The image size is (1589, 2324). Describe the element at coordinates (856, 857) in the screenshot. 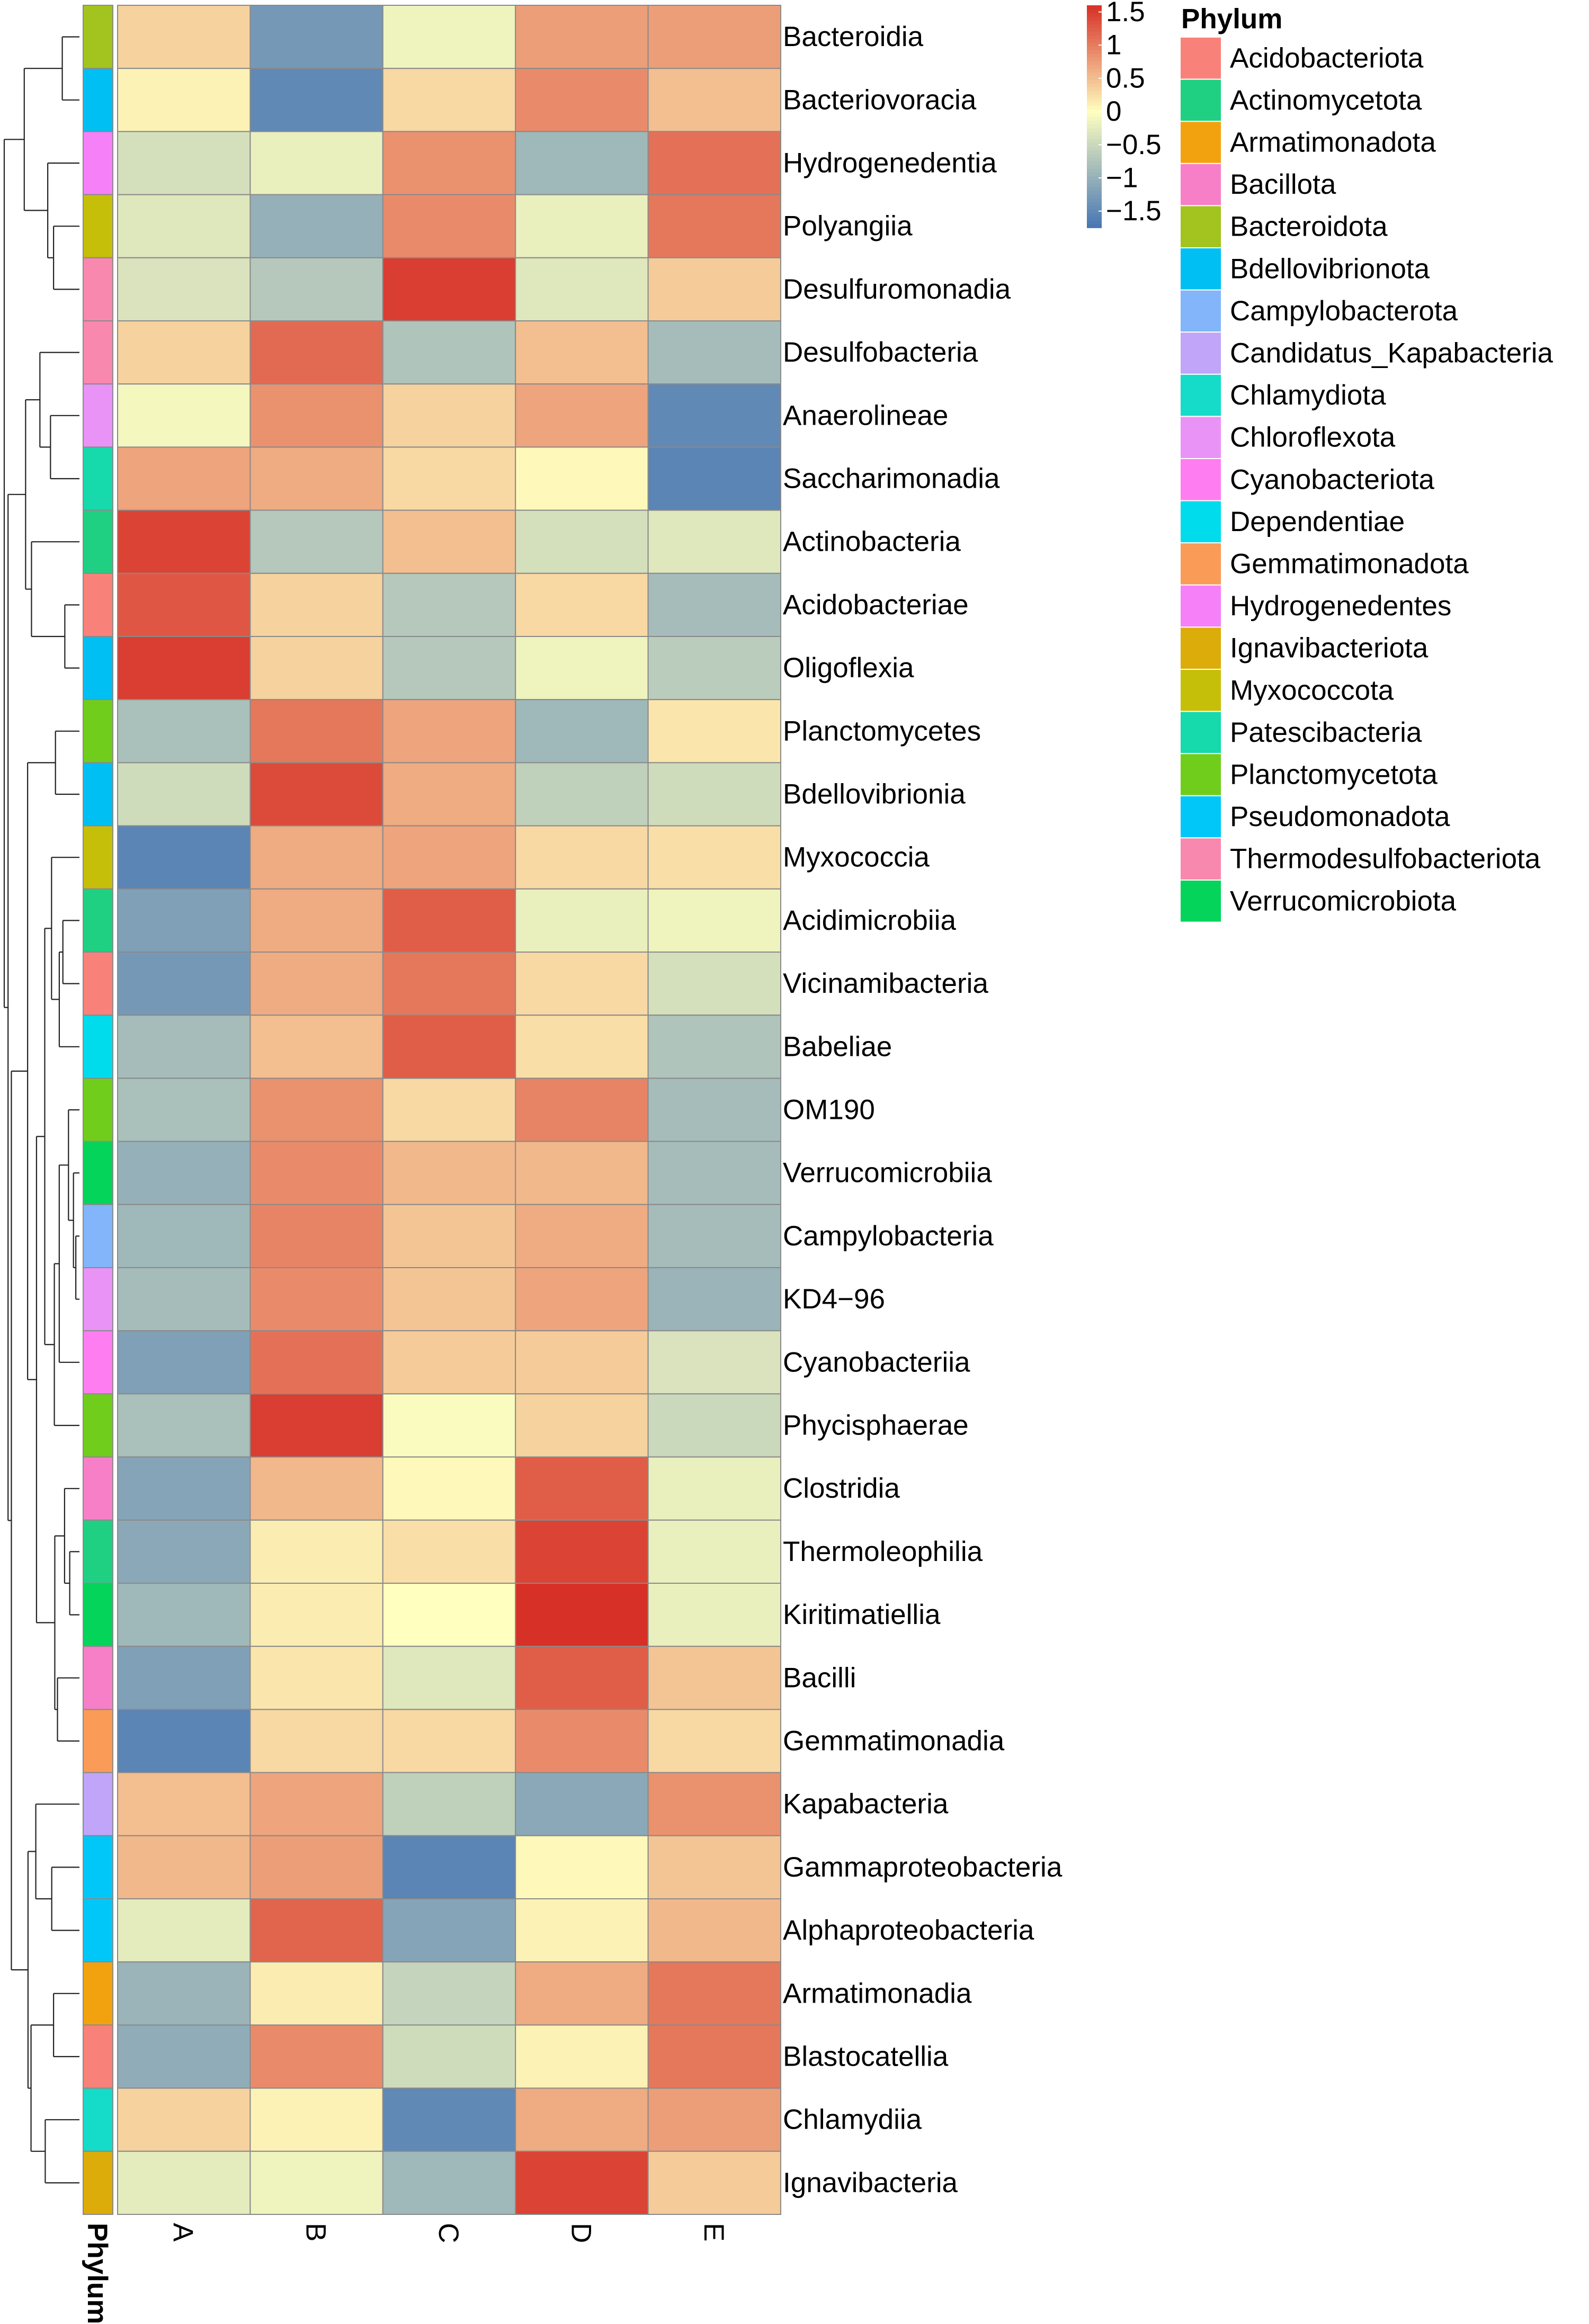

I see `row-label: Myxococcia` at that location.